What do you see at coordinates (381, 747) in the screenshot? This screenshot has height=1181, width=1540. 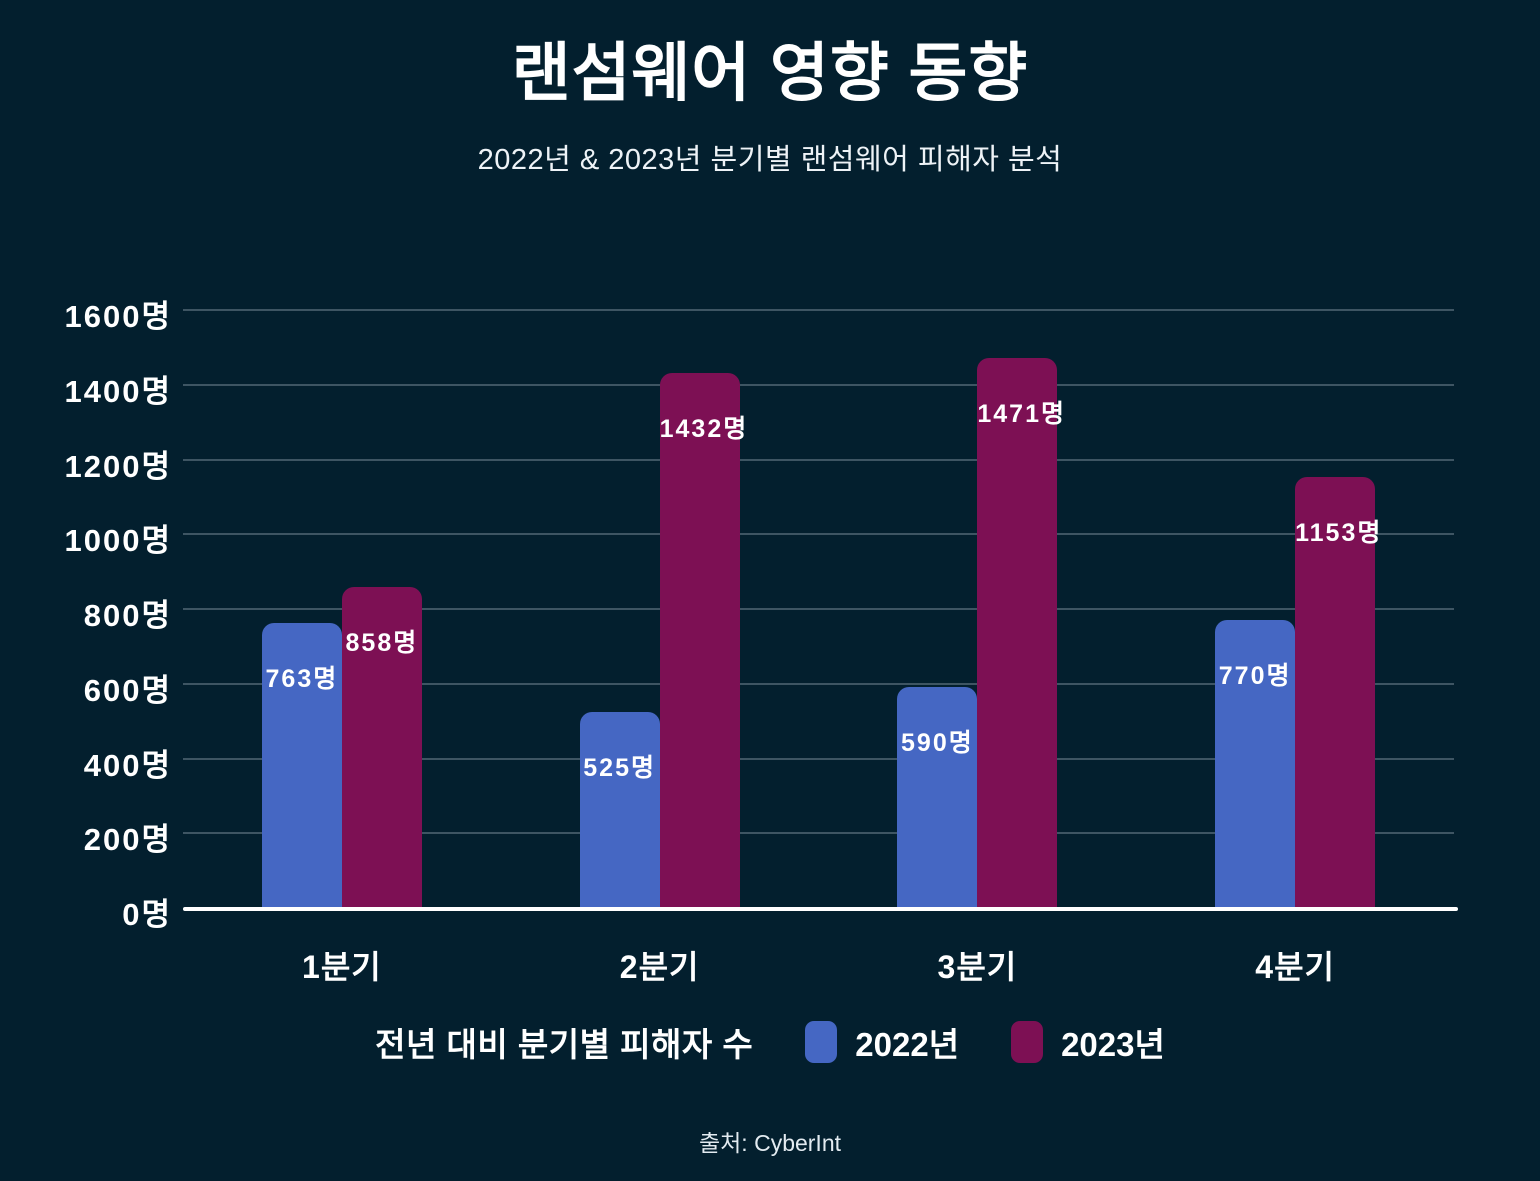 I see `bar-2023년-1분기: 858명` at bounding box center [381, 747].